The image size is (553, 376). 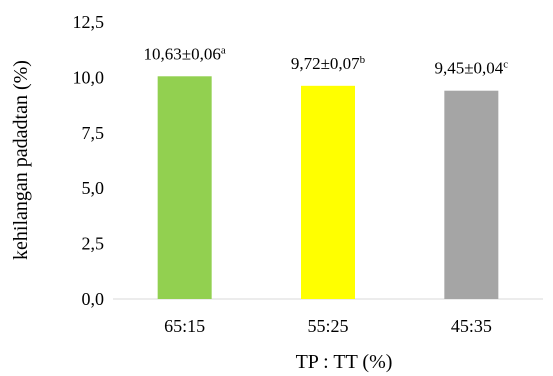 I want to click on y-axis-ticks: 0,0 2,5 5,0 7,5 10,0 12,5, so click(x=89, y=160).